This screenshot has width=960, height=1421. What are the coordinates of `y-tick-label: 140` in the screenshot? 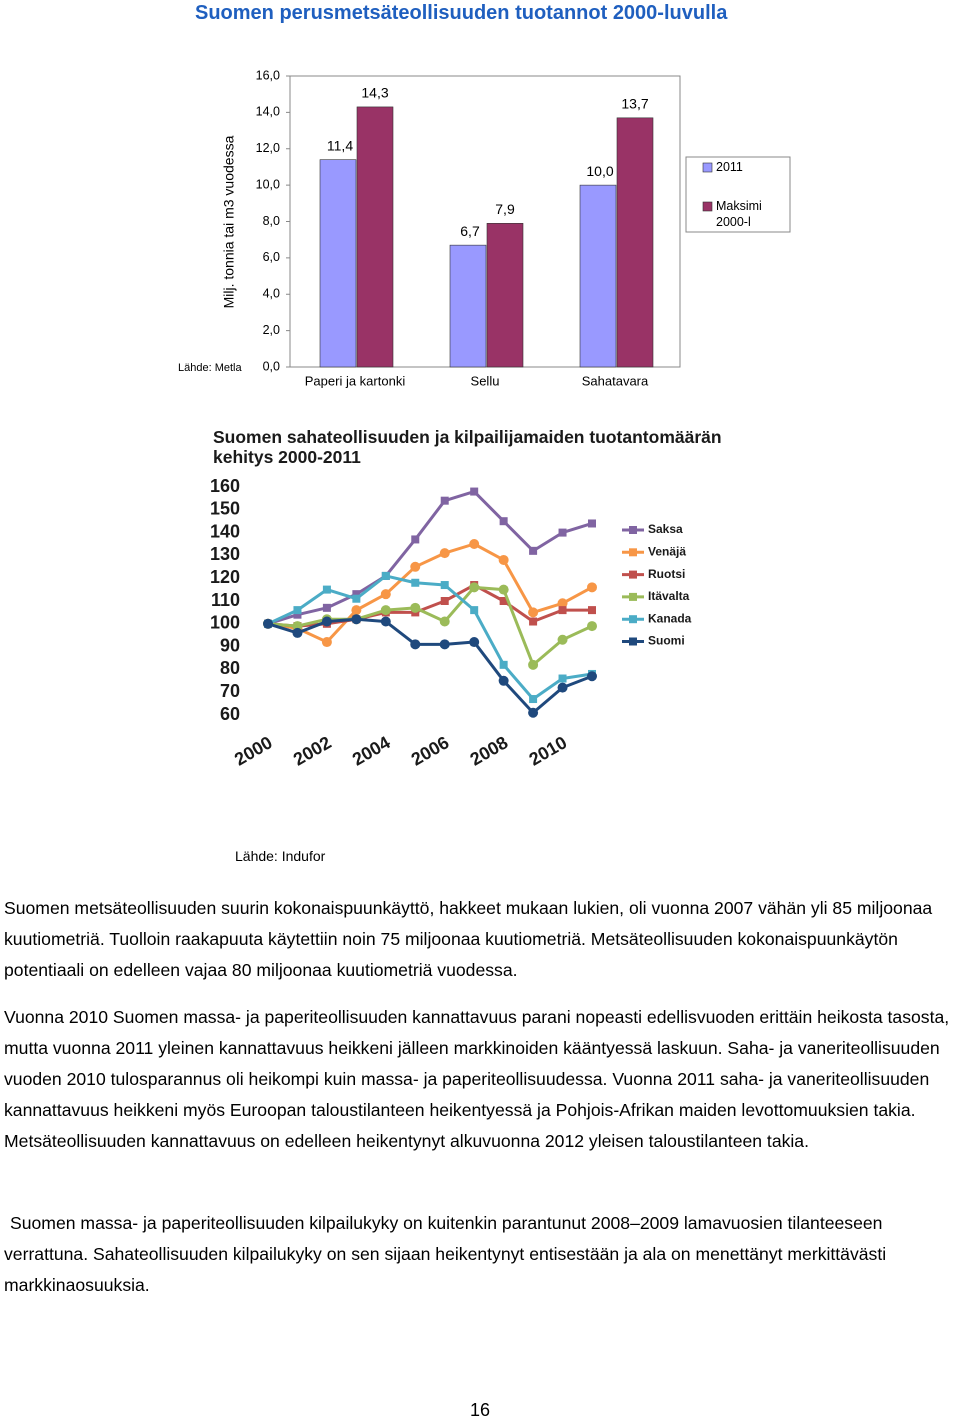 It's located at (225, 531).